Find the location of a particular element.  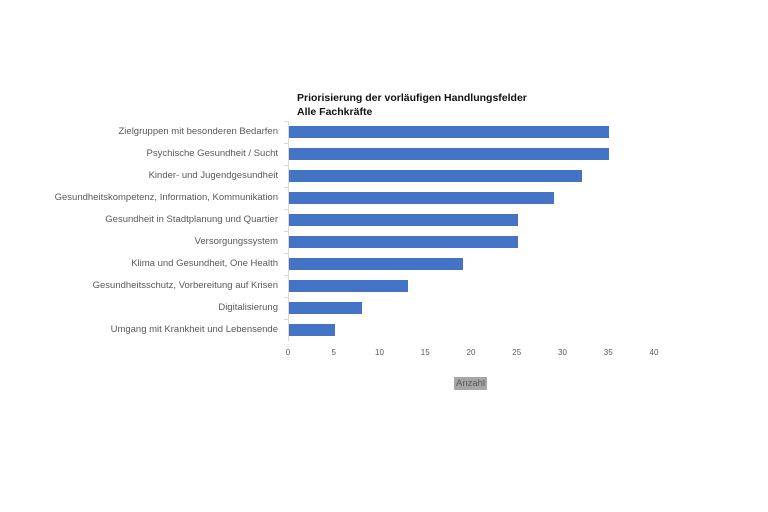

x-tick-label: 25 is located at coordinates (517, 352).